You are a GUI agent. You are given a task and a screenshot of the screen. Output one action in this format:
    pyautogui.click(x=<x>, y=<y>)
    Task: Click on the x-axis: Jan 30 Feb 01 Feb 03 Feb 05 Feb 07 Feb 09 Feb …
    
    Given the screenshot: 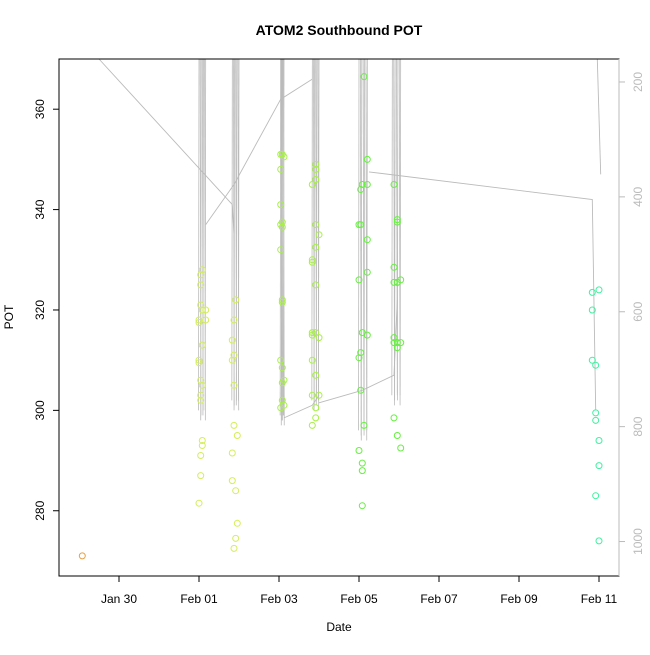 What is the action you would take?
    pyautogui.click(x=359, y=591)
    